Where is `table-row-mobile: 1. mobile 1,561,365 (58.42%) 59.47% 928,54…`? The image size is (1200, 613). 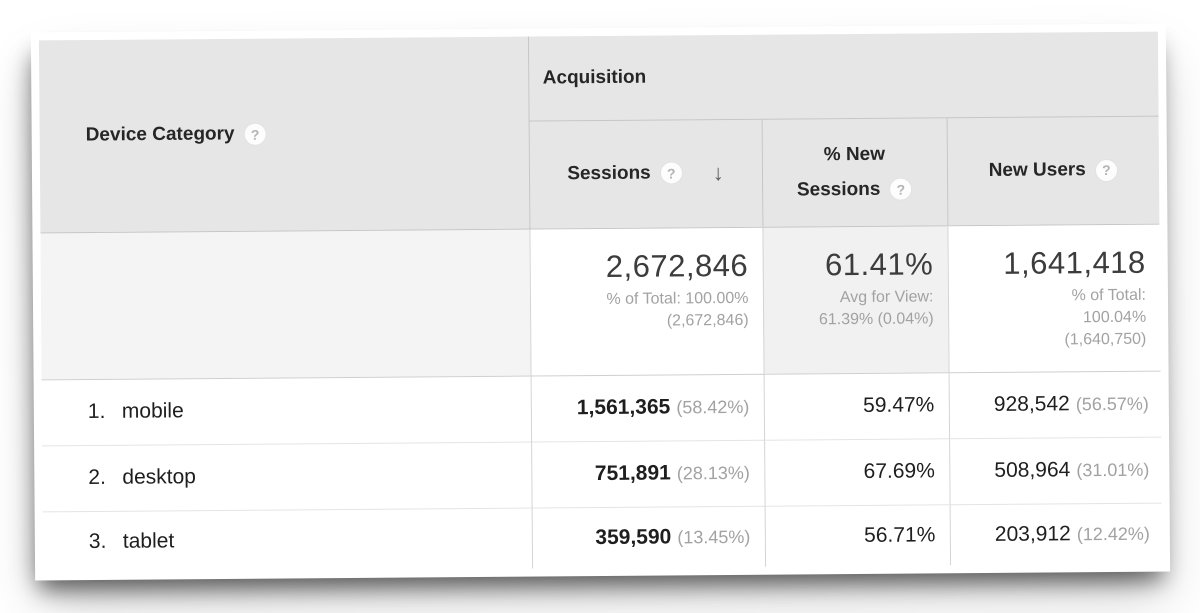 table-row-mobile: 1. mobile 1,561,365 (58.42%) 59.47% 928,54… is located at coordinates (601, 408).